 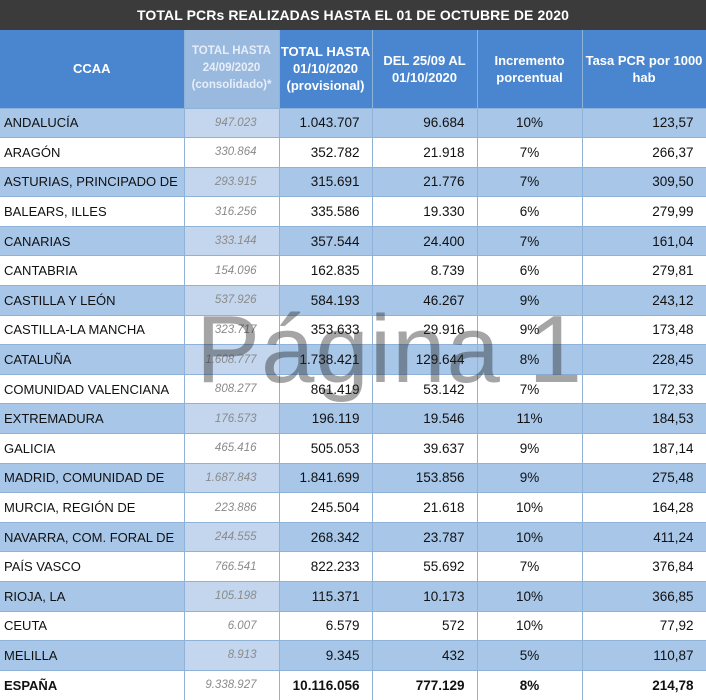 What do you see at coordinates (326, 300) in the screenshot?
I see `cell-provisional: 584.193` at bounding box center [326, 300].